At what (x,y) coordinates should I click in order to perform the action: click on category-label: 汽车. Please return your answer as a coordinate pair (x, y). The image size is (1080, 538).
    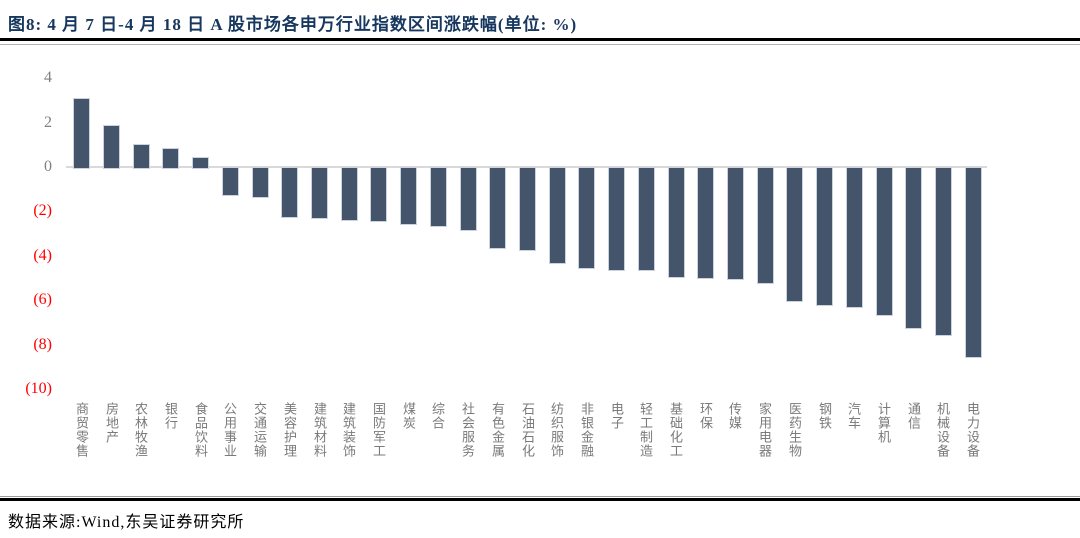
    Looking at the image, I should click on (853, 416).